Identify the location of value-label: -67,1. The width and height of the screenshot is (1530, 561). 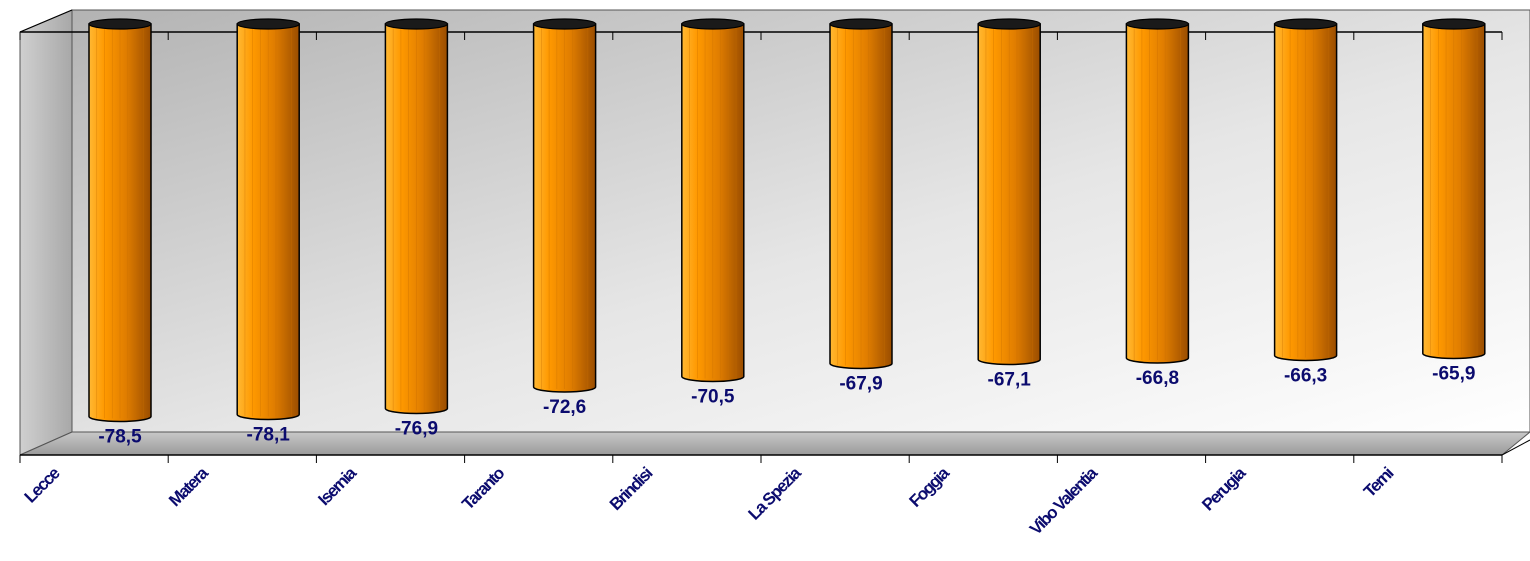
(1010, 380).